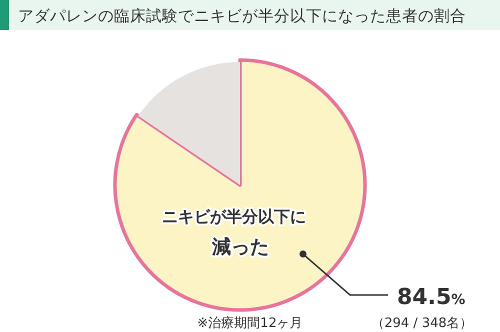 The image size is (500, 332). What do you see at coordinates (234, 232) in the screenshot?
I see `slice-label: ニキビが半分以下に減った` at bounding box center [234, 232].